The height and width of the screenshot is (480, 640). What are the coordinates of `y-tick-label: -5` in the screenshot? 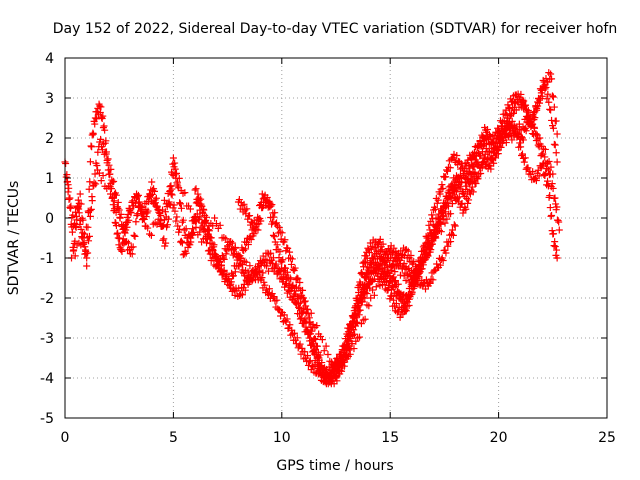 It's located at (47, 419).